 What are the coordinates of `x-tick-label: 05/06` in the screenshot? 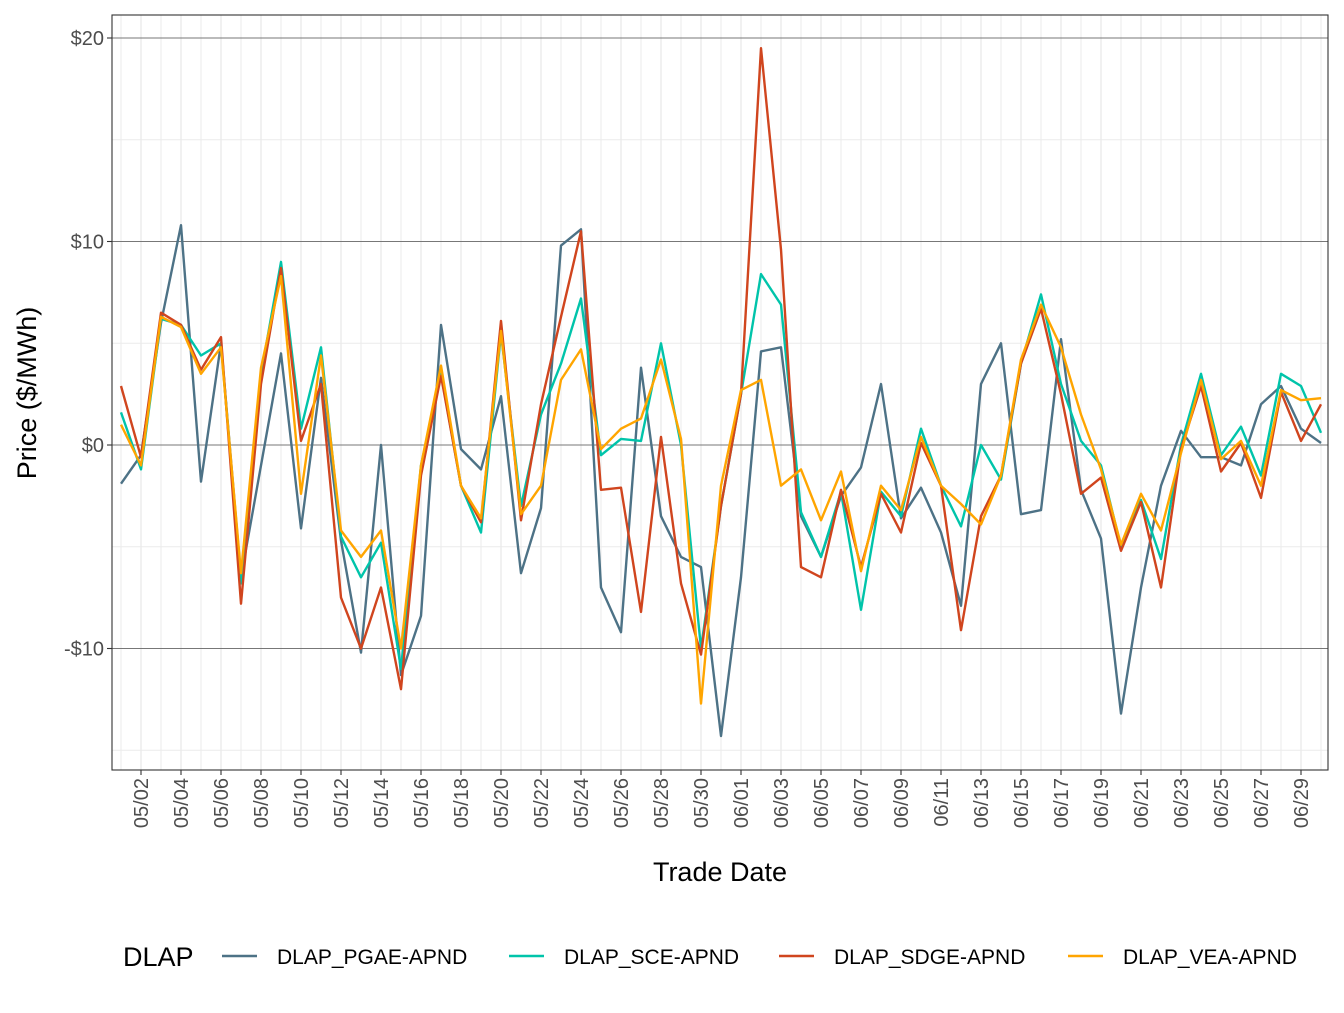 It's located at (222, 803).